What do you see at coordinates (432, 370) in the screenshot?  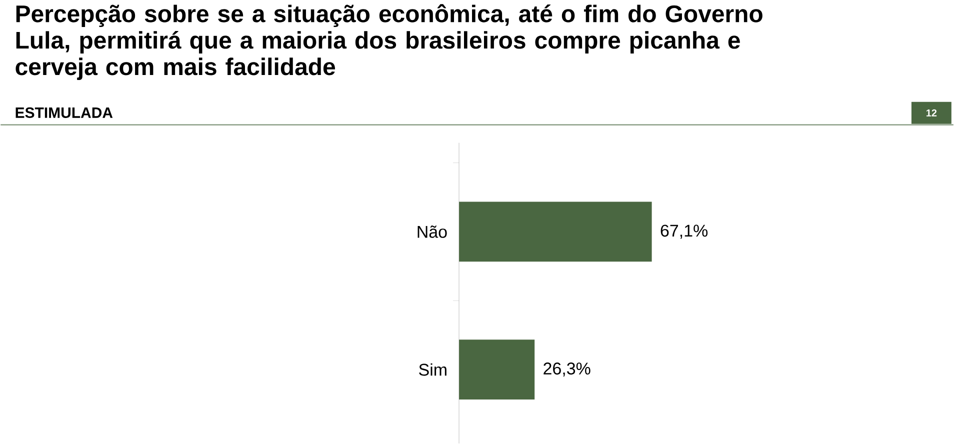 I see `y-tick-label: Sim` at bounding box center [432, 370].